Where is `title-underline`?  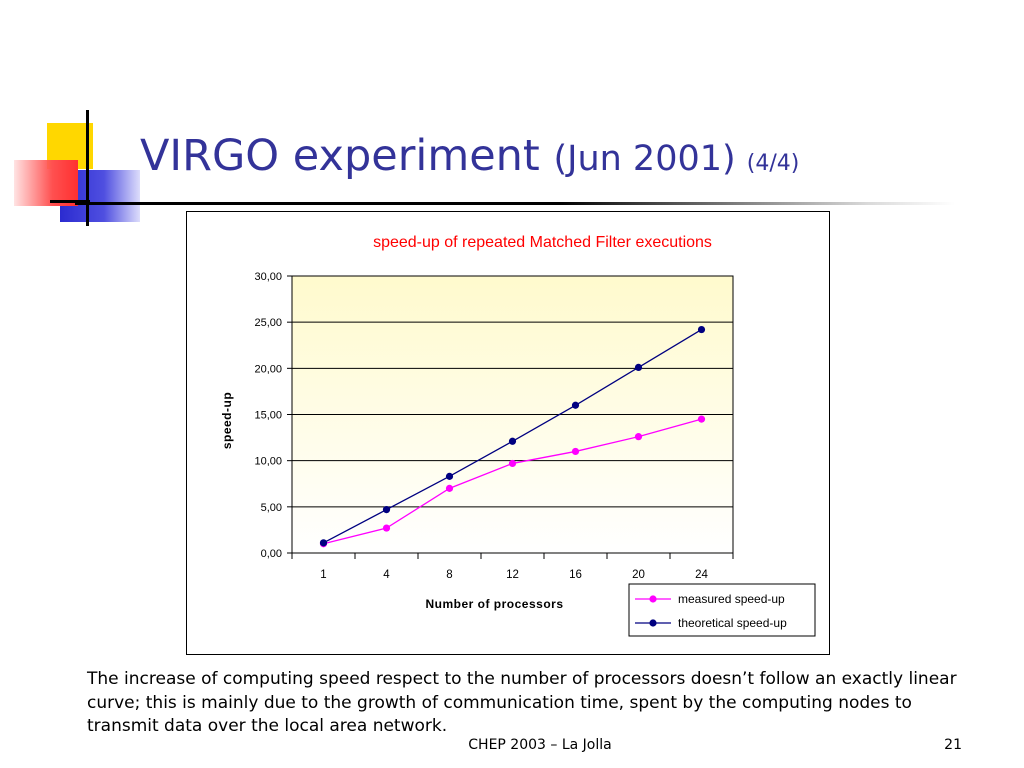
title-underline is located at coordinates (515, 203).